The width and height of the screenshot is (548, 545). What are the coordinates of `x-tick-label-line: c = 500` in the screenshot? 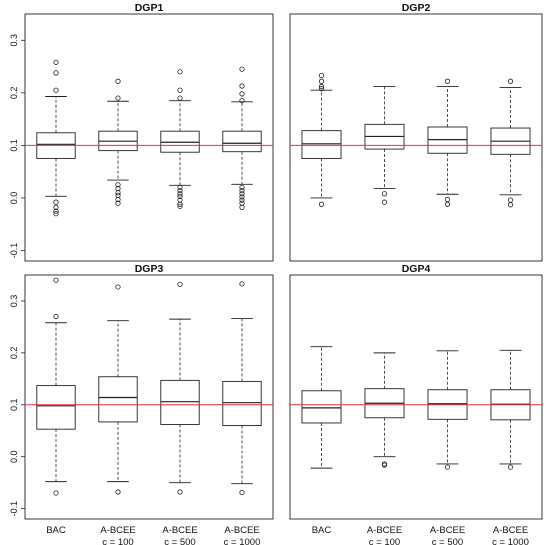 It's located at (447, 541).